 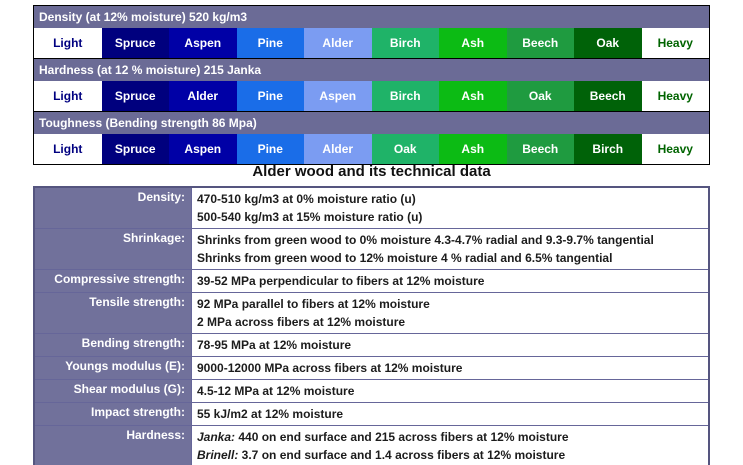 What do you see at coordinates (112, 207) in the screenshot?
I see `row-label: Density:` at bounding box center [112, 207].